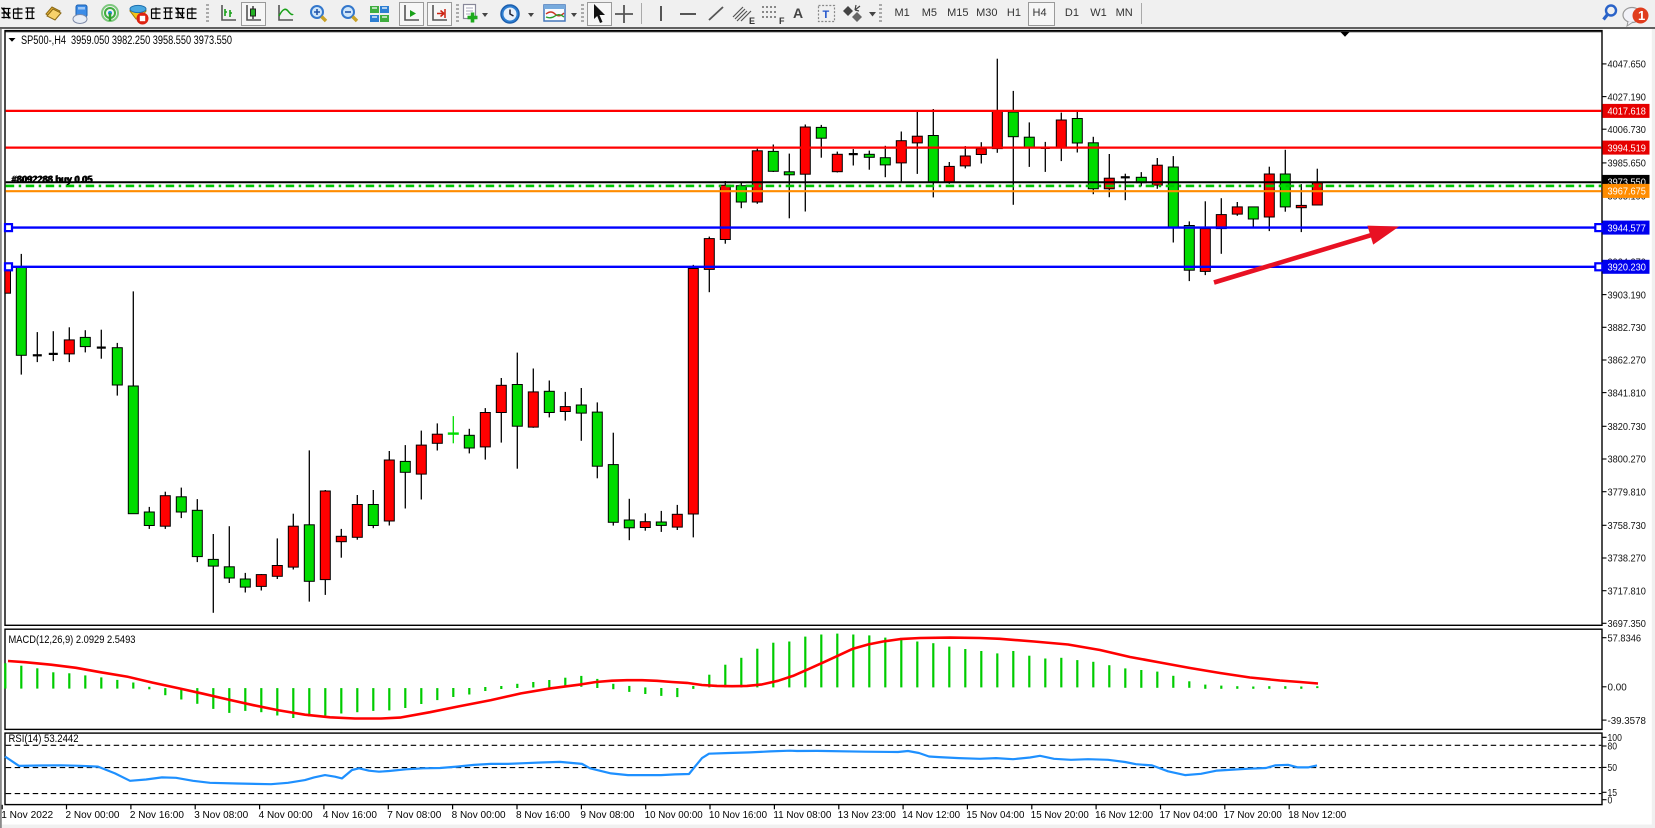 The width and height of the screenshot is (1655, 828). Describe the element at coordinates (1124, 815) in the screenshot. I see `svg-text: 16 Nov 12:00` at that location.